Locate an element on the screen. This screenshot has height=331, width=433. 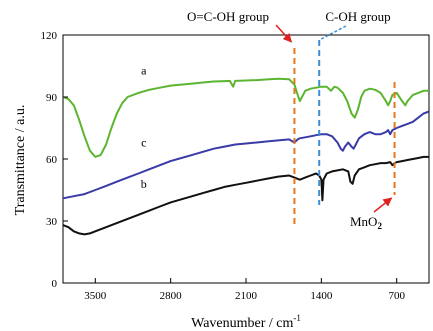
series-label-a: a is located at coordinates (144, 70).